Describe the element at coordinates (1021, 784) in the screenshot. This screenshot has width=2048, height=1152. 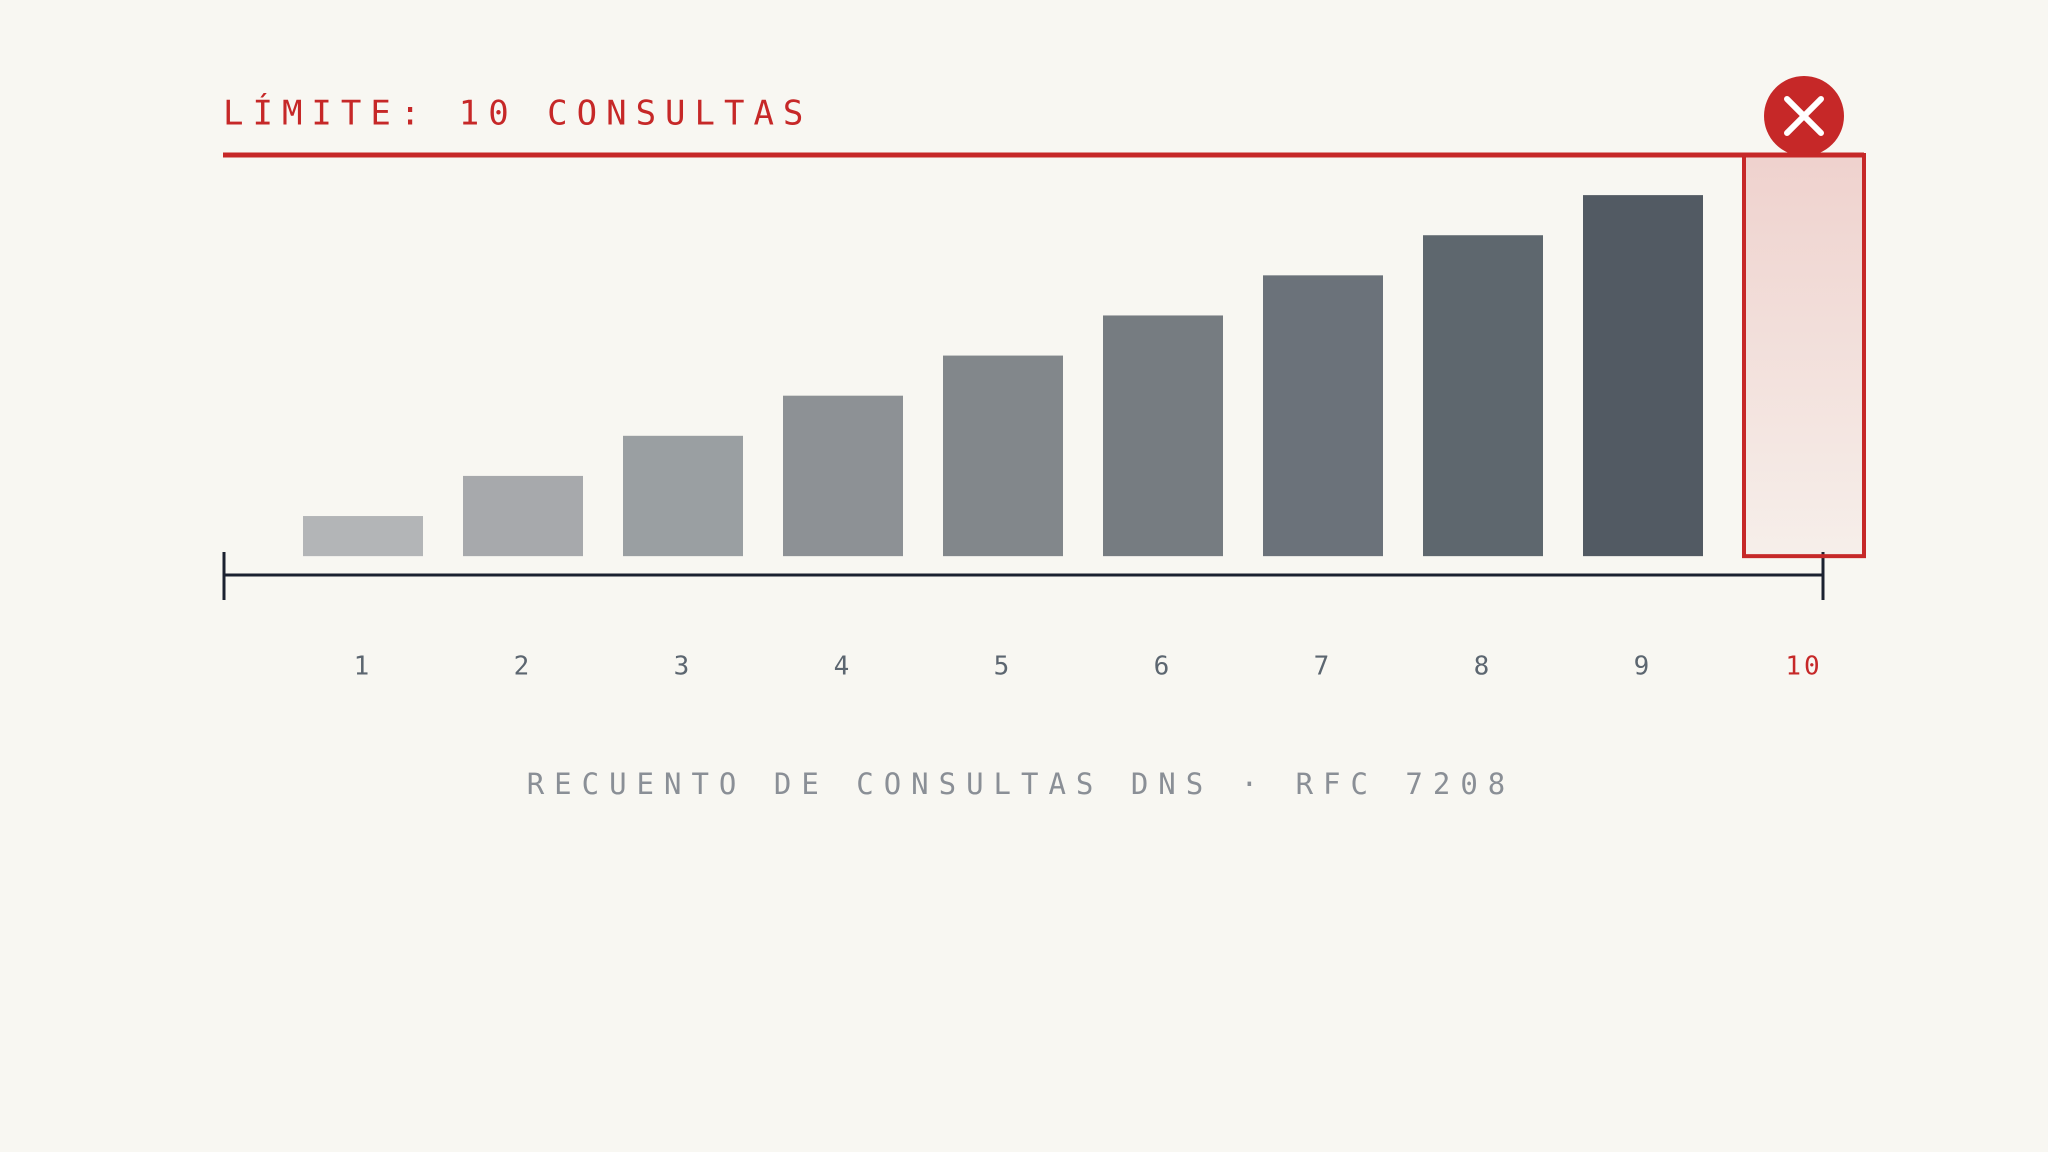
I see `chart-caption: RECUENTO DE CONSULTAS DNS · RFC 7208` at that location.